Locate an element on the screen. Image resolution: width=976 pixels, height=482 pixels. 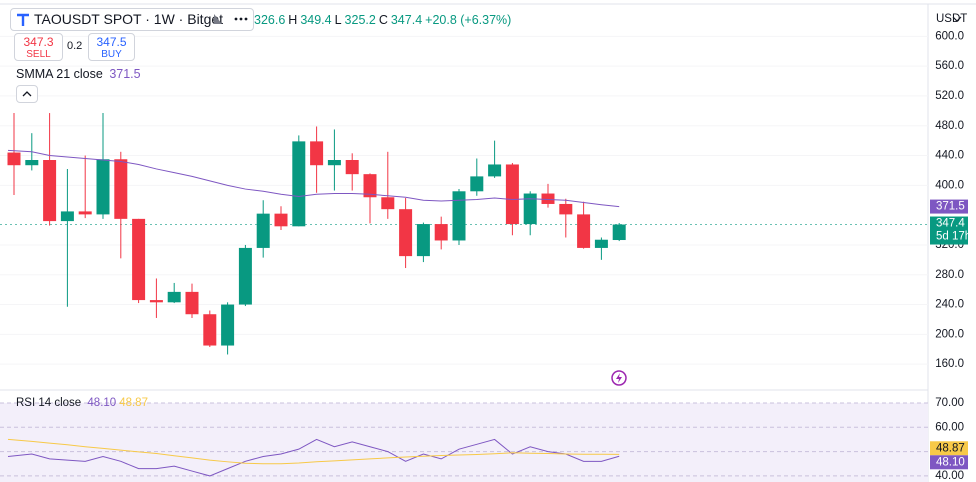
sell-price: 347.3 is located at coordinates (38, 42).